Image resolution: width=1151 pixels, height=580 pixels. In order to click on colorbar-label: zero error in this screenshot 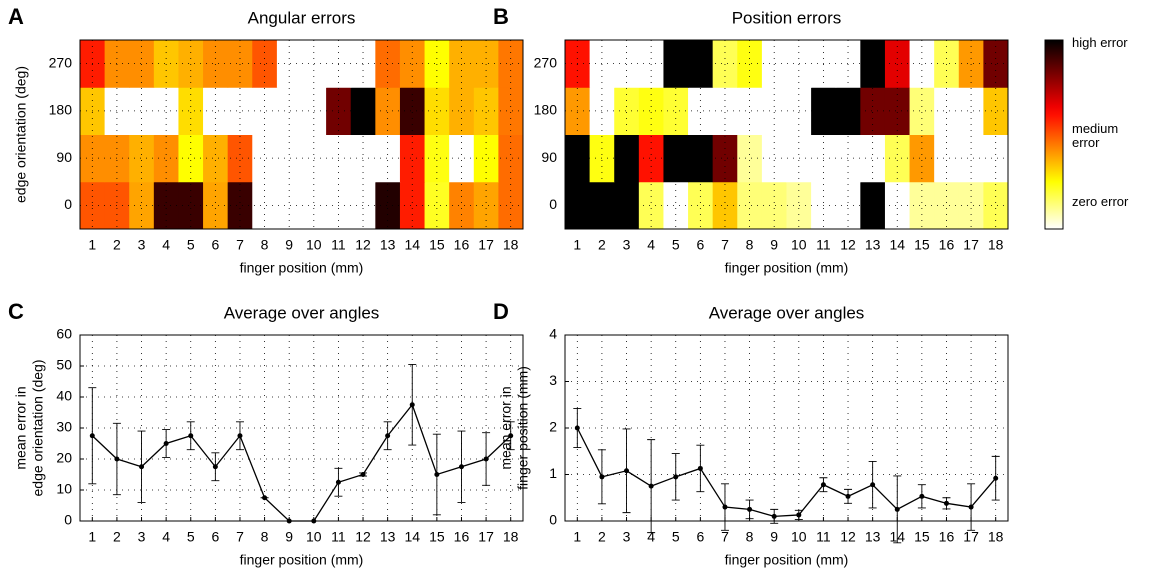, I will do `click(1100, 201)`.